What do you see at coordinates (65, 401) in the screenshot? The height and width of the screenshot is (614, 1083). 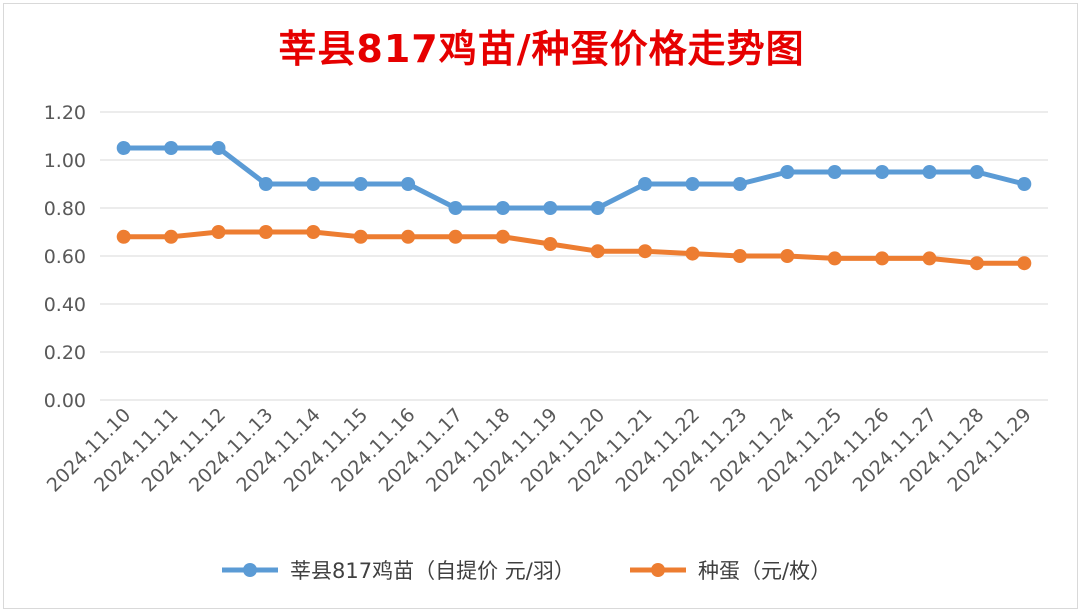 I see `y-tick-label: 0.00` at bounding box center [65, 401].